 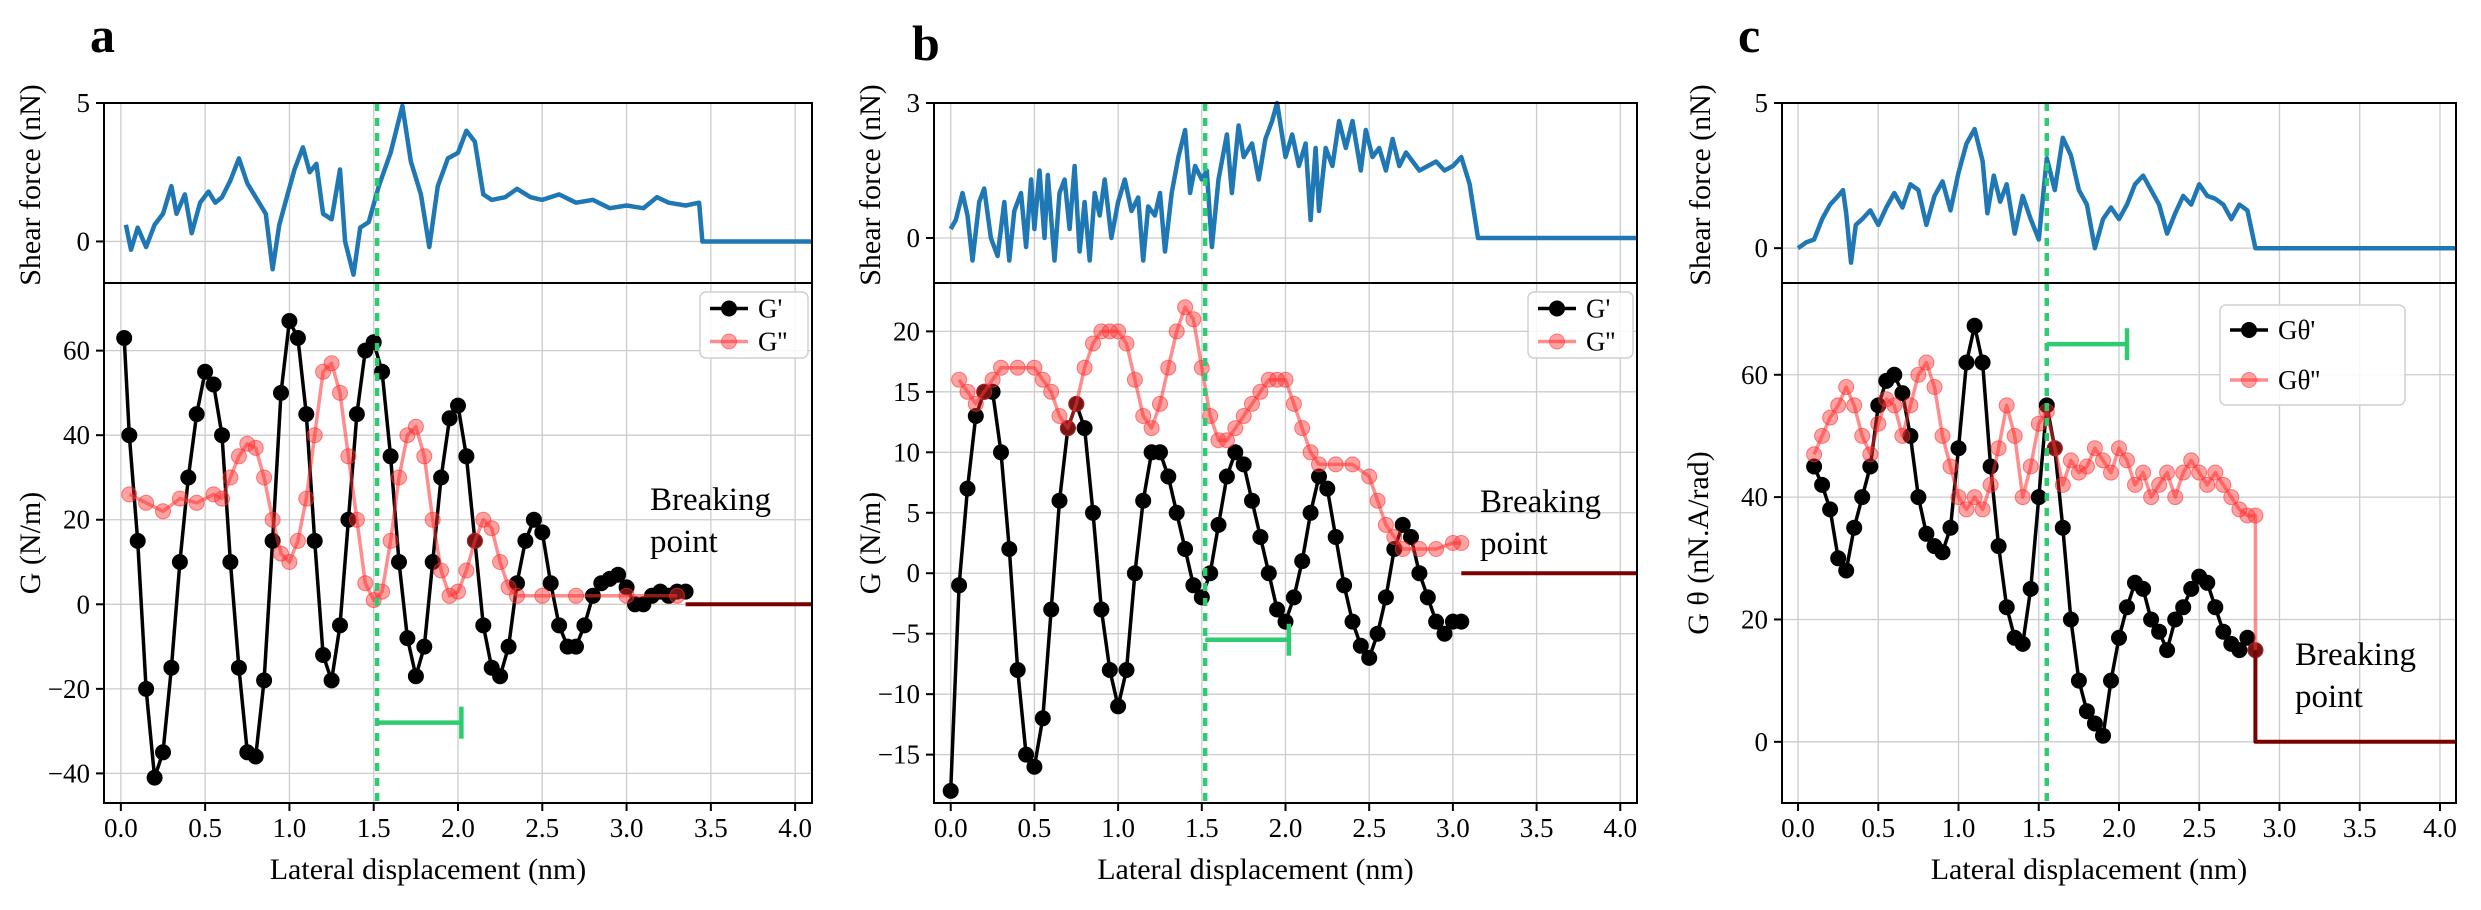 I want to click on panel-label: c, so click(x=1749, y=35).